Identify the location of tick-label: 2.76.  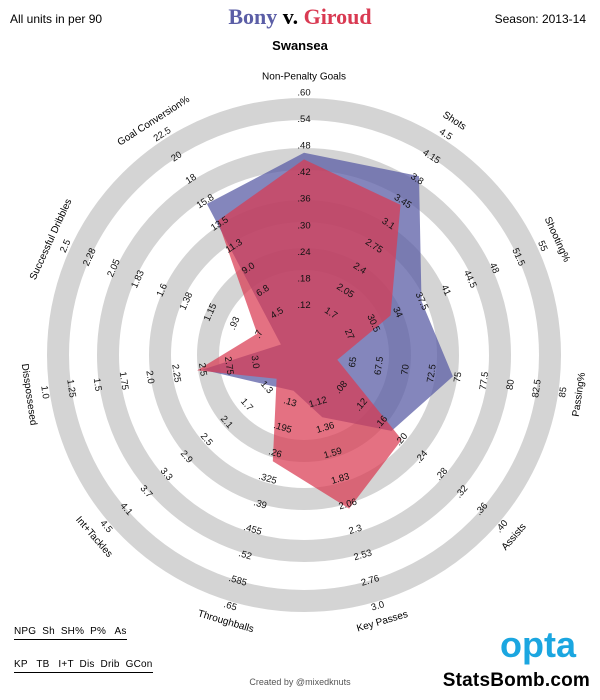
(370, 581).